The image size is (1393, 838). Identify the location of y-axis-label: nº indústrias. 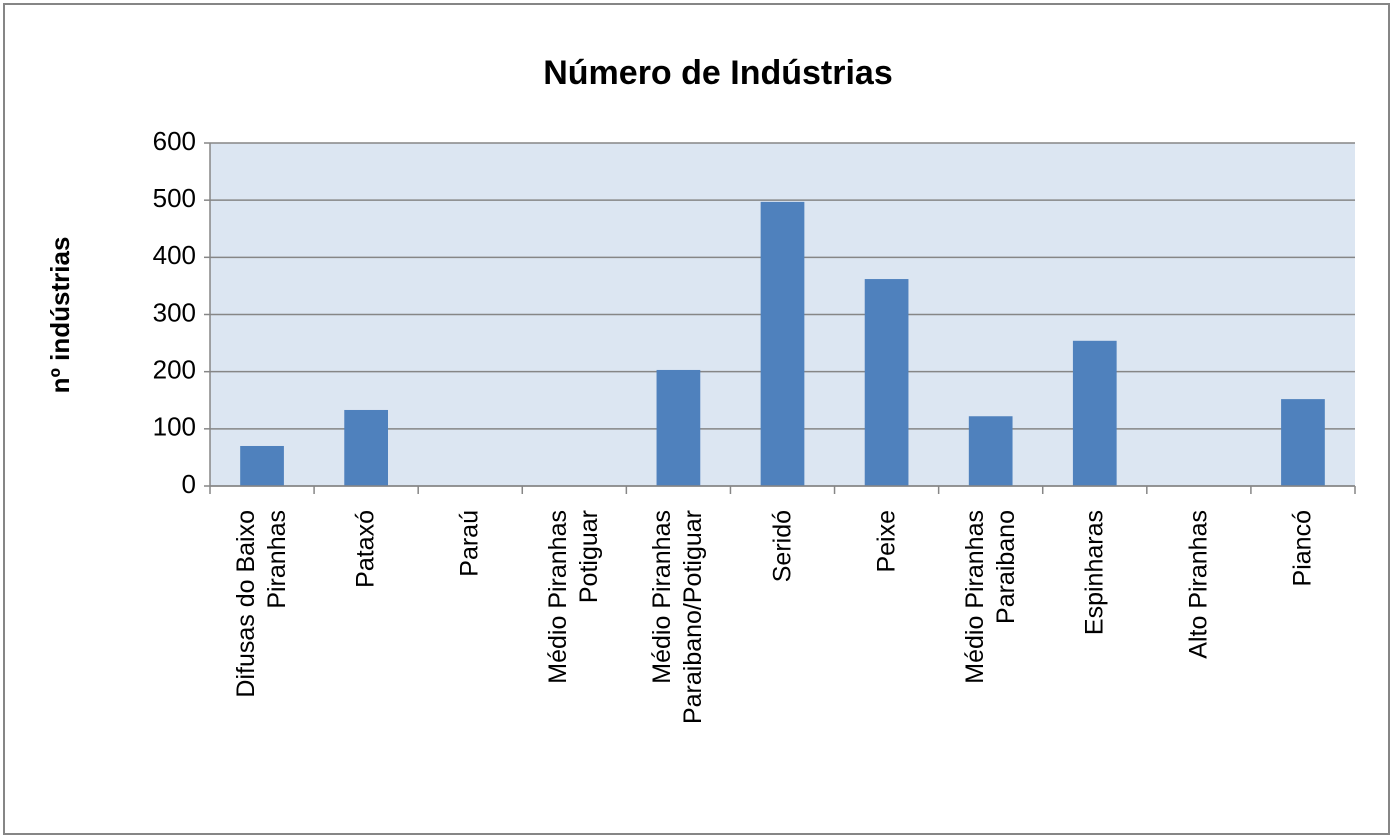
(60, 315).